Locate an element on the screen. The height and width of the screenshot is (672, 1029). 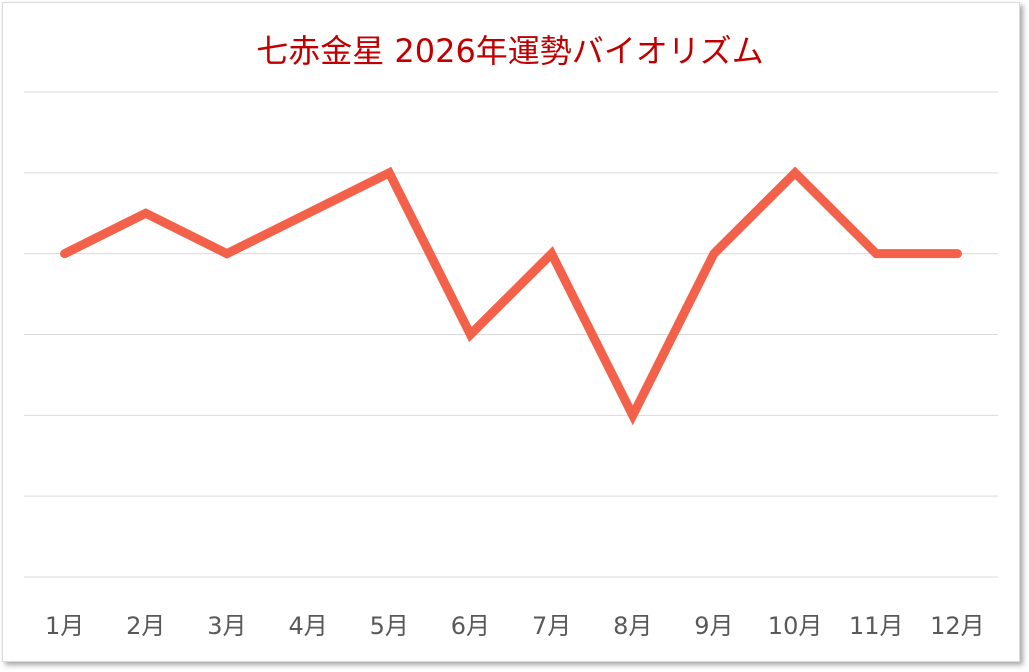
x-tick-label: 10月 is located at coordinates (795, 626).